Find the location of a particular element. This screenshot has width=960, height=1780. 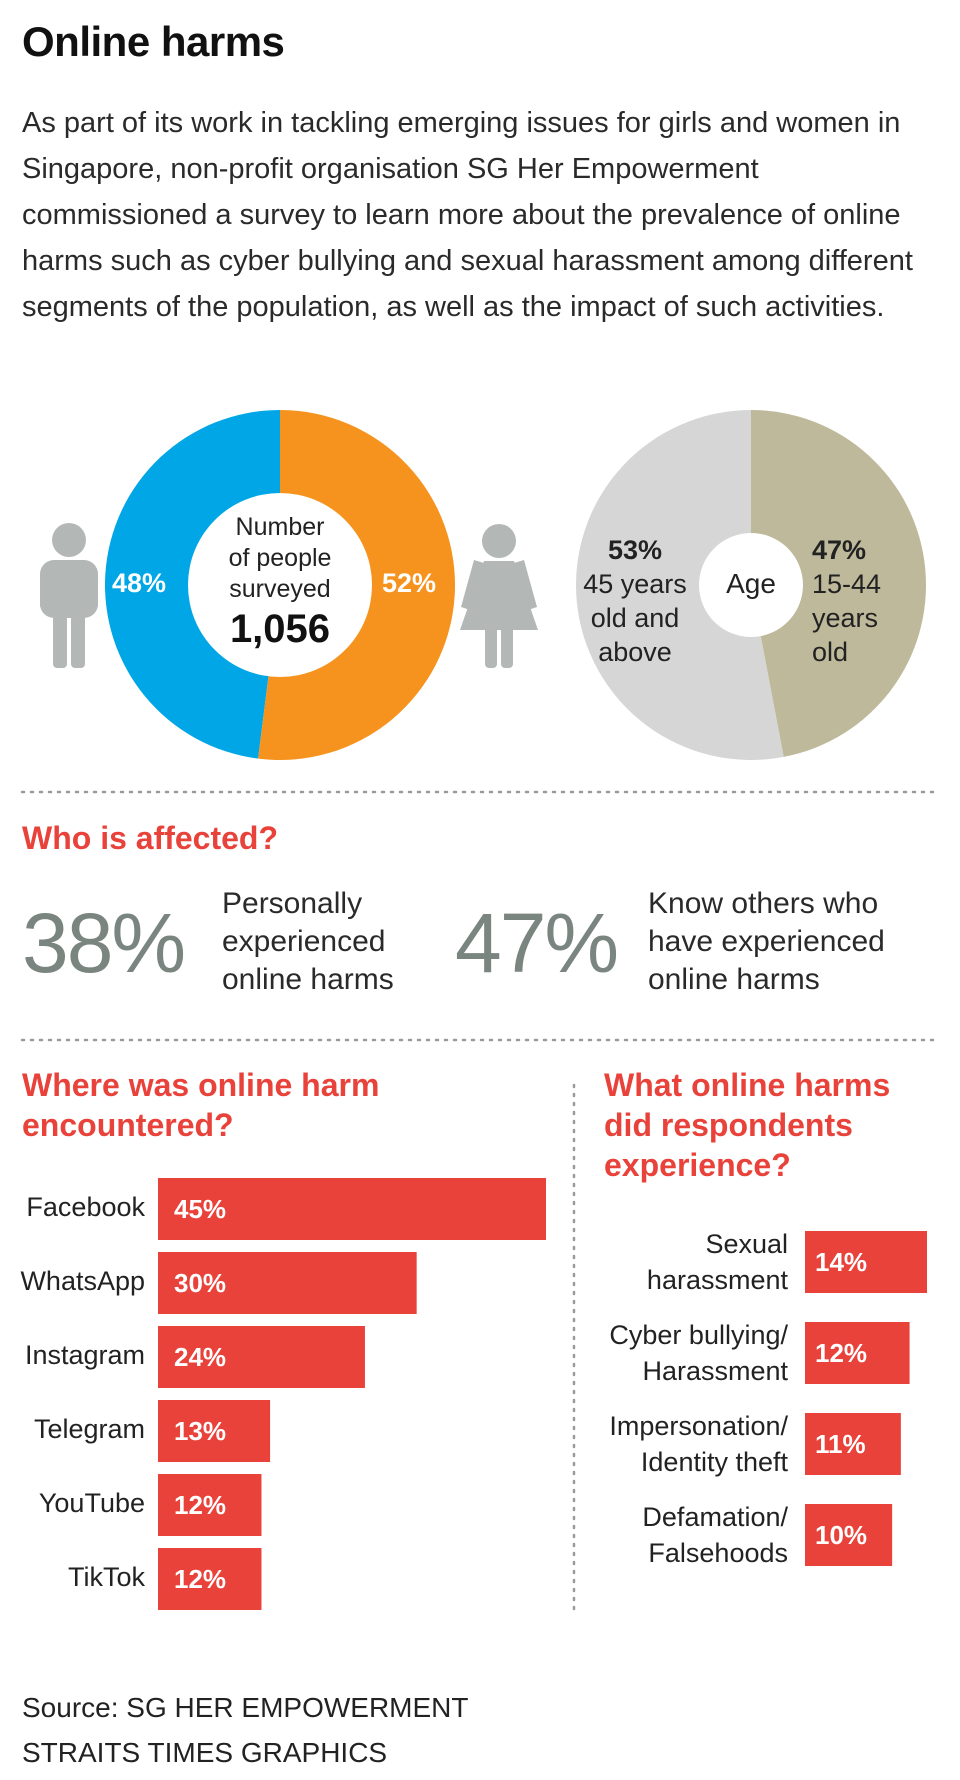

stat-personal-line2: experienced is located at coordinates (304, 941).